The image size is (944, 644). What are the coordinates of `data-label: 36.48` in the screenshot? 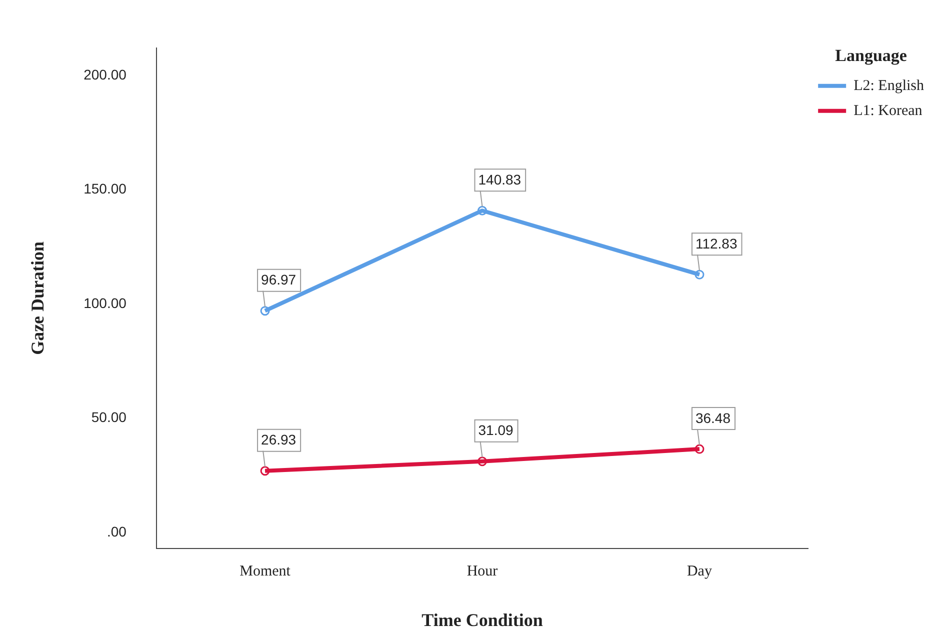 It's located at (713, 418).